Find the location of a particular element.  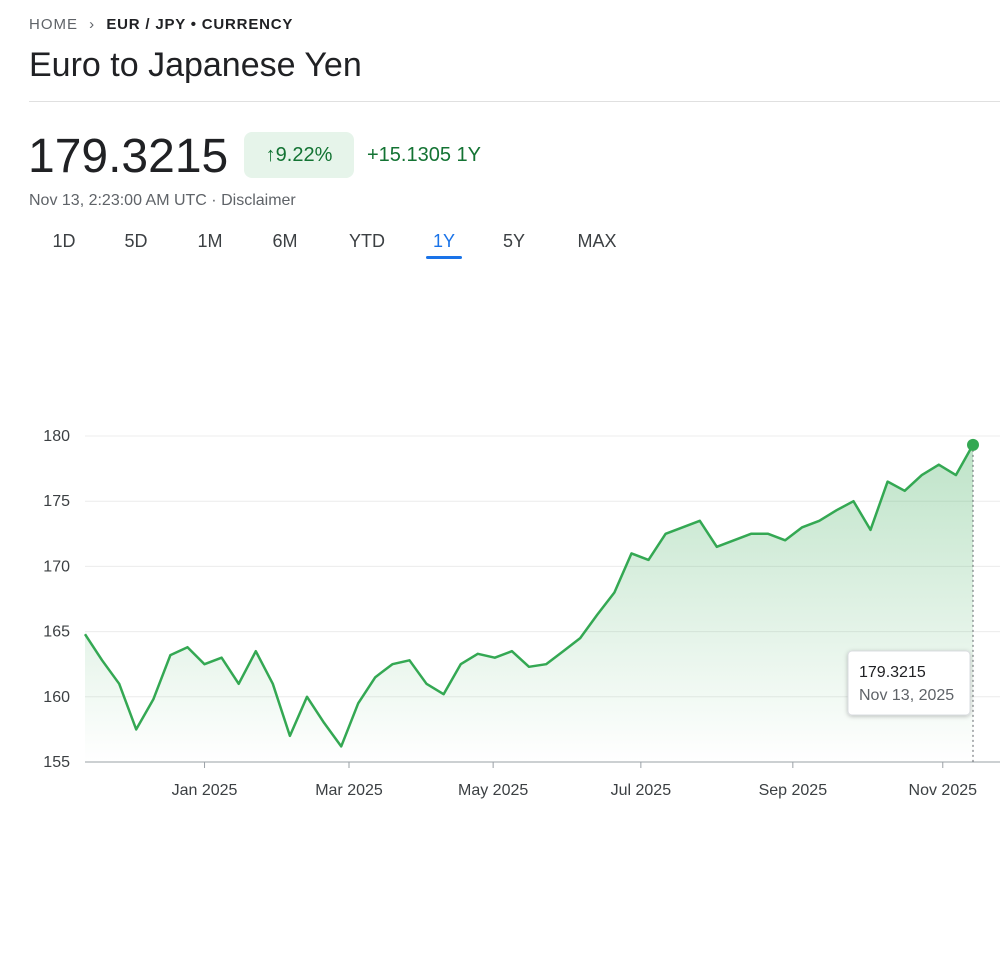

range-tab: YTD is located at coordinates (367, 241).